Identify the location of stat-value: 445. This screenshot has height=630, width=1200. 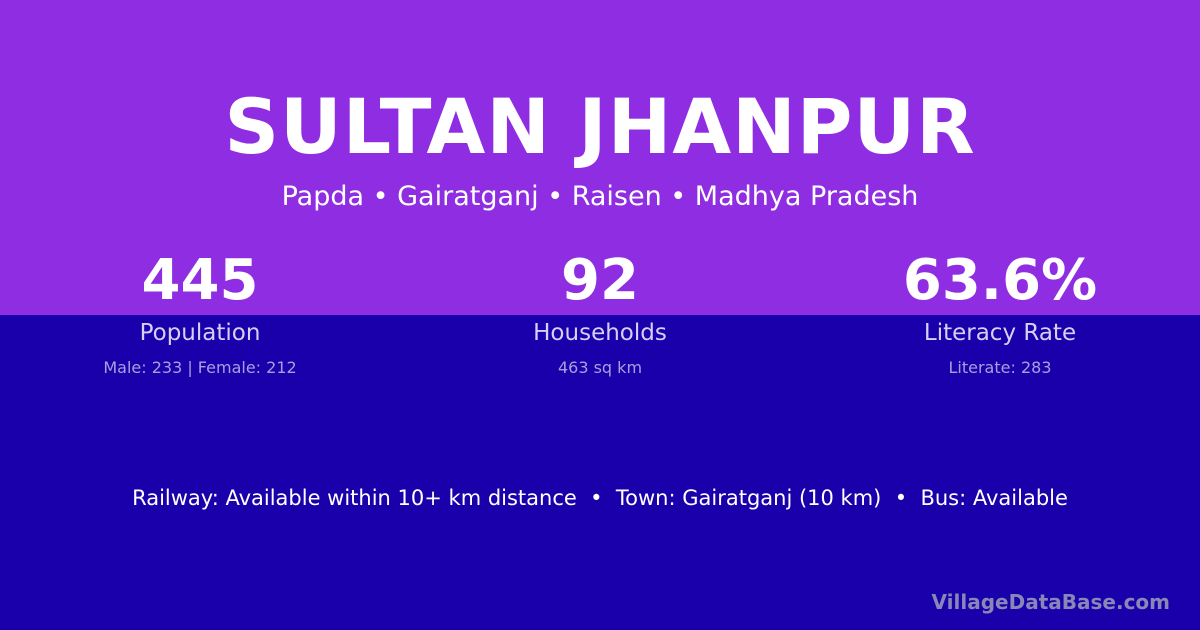
(200, 280).